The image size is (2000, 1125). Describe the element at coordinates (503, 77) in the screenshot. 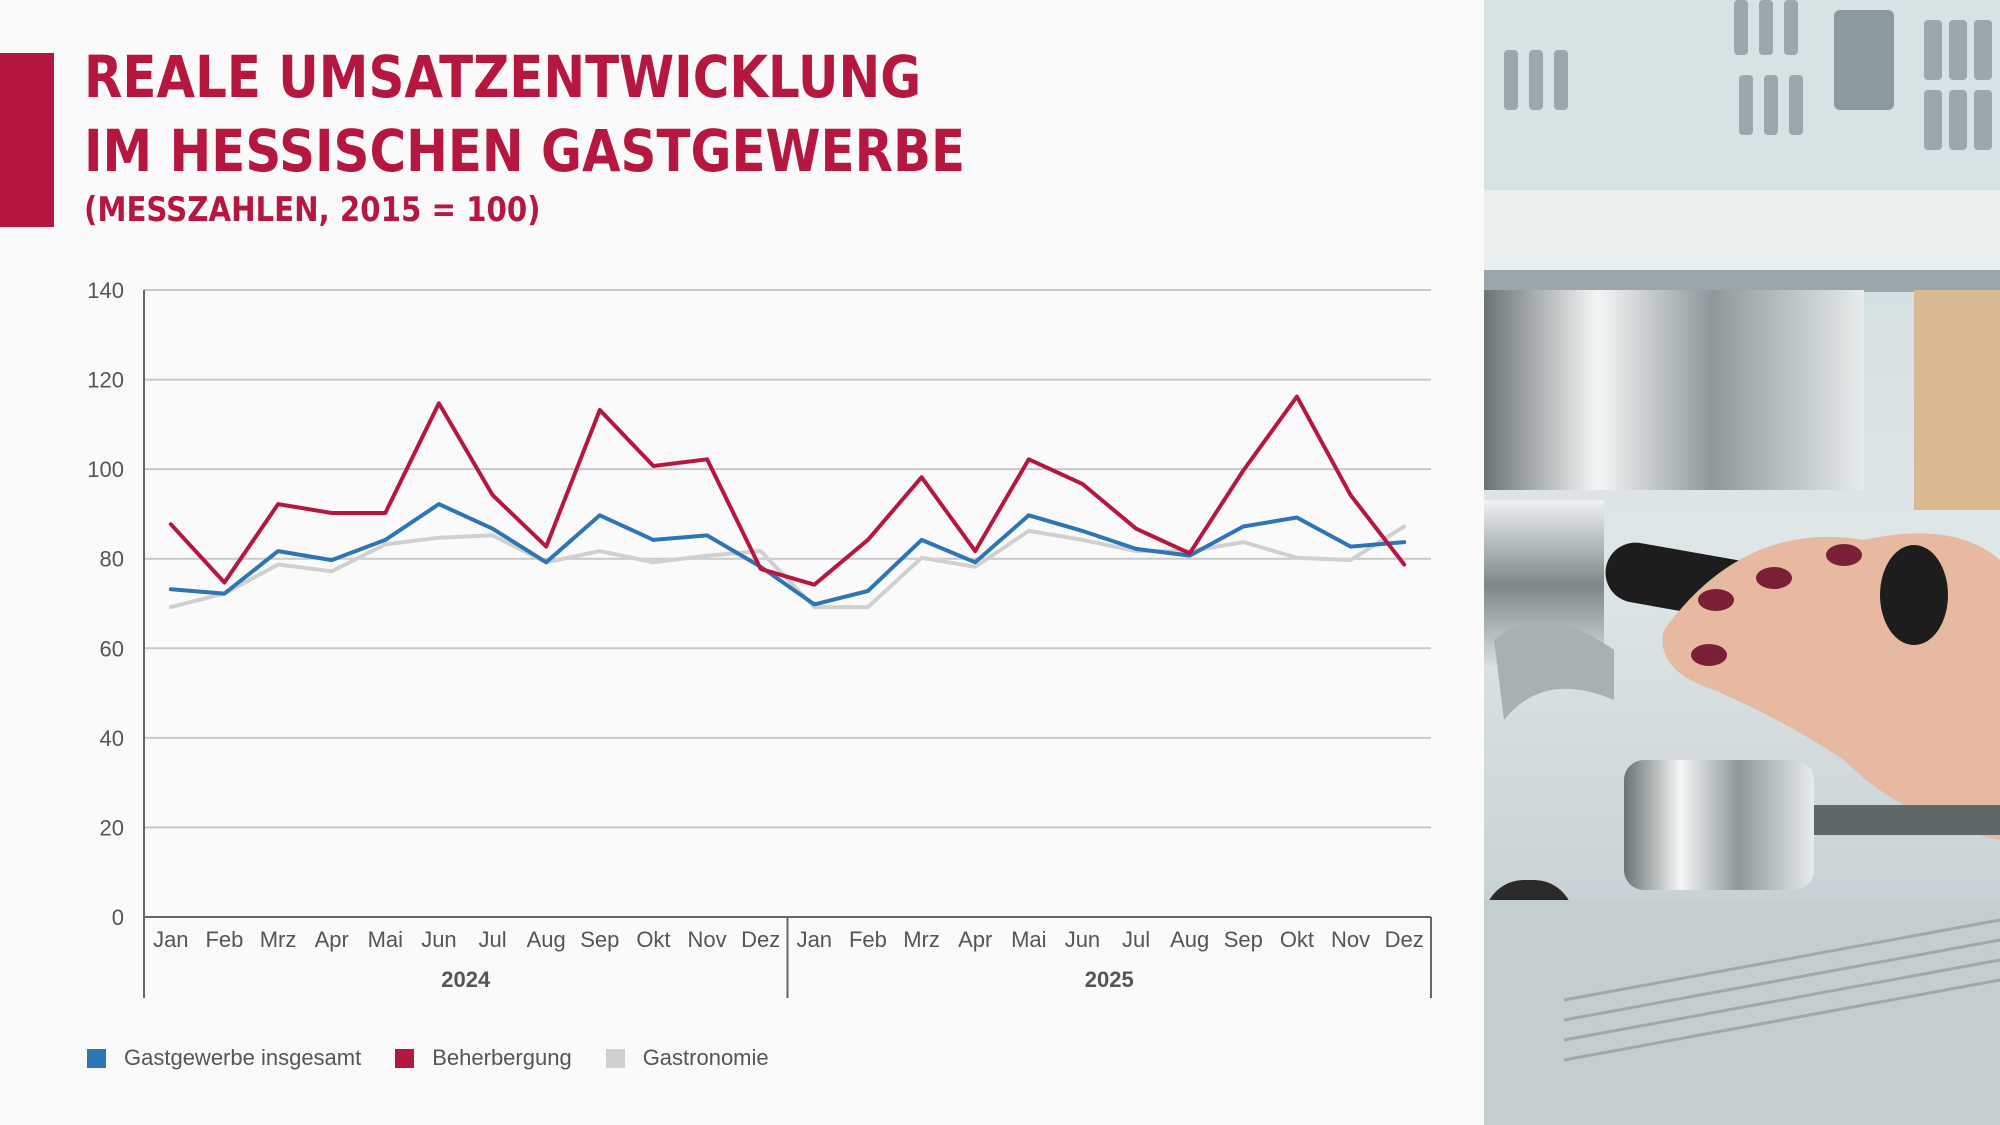

I see `chart-title-line1: REALE UMSATZENTWICKLUNG` at that location.